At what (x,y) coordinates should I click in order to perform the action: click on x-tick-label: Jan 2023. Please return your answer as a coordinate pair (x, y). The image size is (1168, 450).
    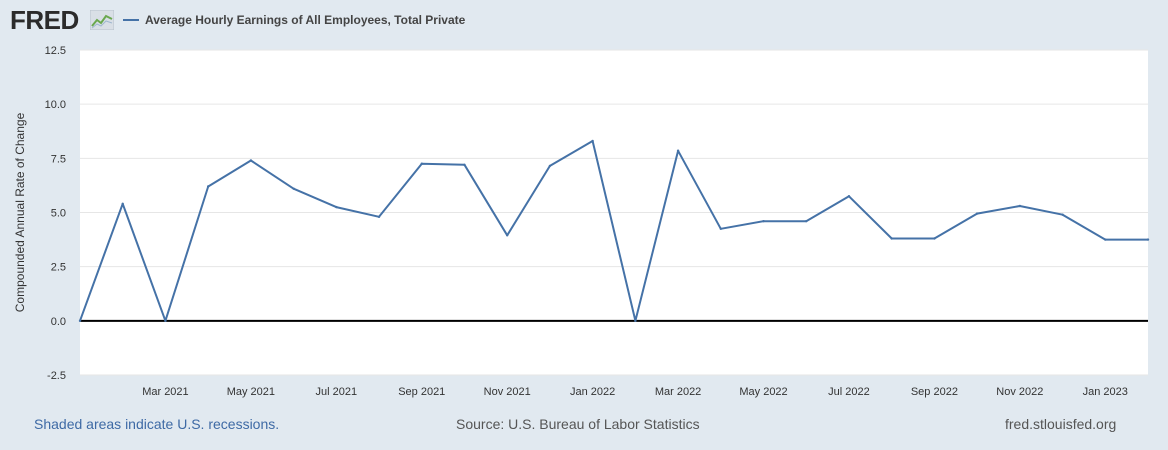
    Looking at the image, I should click on (1105, 392).